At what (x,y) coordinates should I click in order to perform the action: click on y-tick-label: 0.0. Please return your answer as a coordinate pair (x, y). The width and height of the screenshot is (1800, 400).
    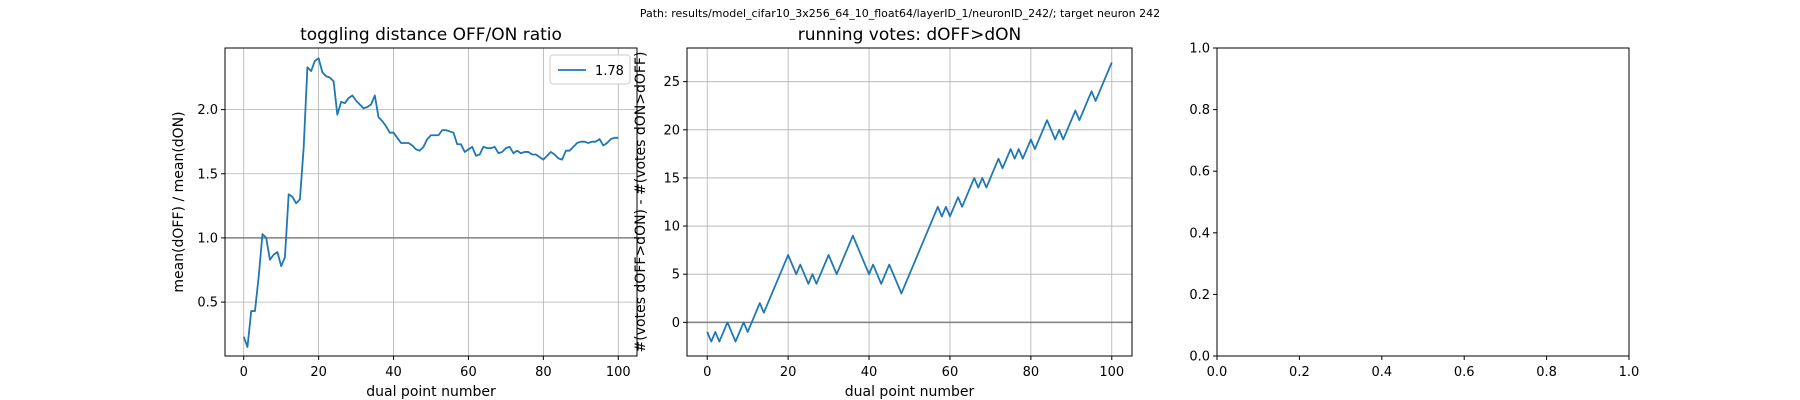
    Looking at the image, I should click on (1199, 357).